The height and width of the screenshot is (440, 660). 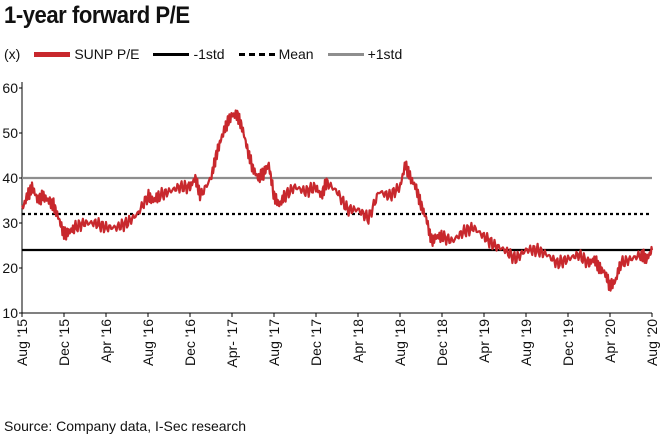 I want to click on x-tick-label-3: Aug '16, so click(x=148, y=342).